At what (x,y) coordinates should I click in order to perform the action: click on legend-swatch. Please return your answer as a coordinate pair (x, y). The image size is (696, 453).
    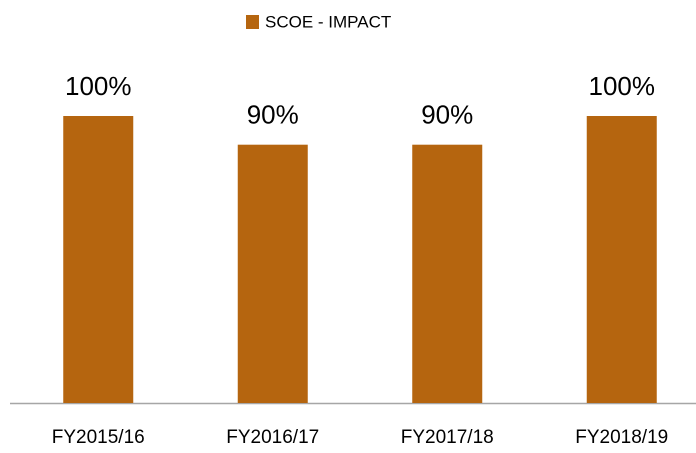
    Looking at the image, I should click on (252, 22).